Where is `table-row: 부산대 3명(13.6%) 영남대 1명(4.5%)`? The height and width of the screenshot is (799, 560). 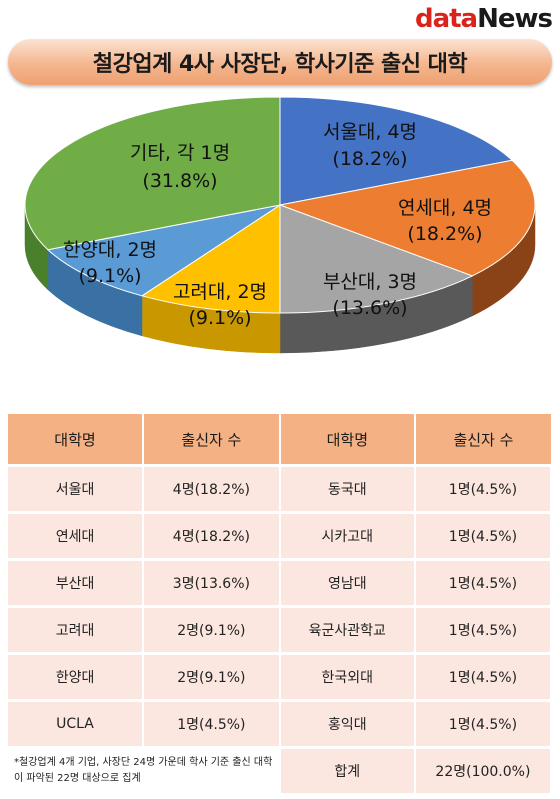 table-row: 부산대 3명(13.6%) 영남대 1명(4.5%) is located at coordinates (280, 583).